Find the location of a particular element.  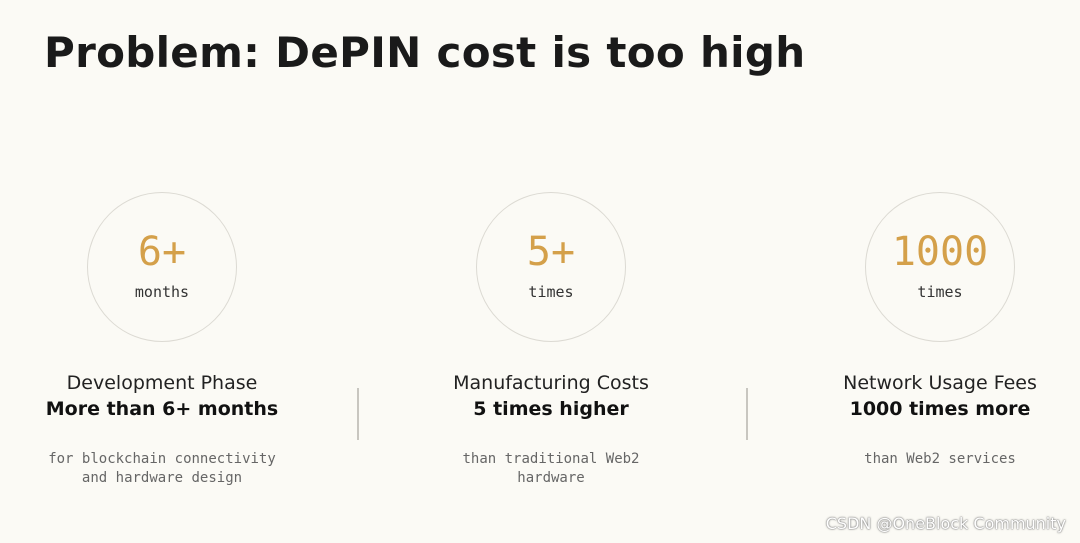

card-subheading: More than 6+ months is located at coordinates (162, 409).